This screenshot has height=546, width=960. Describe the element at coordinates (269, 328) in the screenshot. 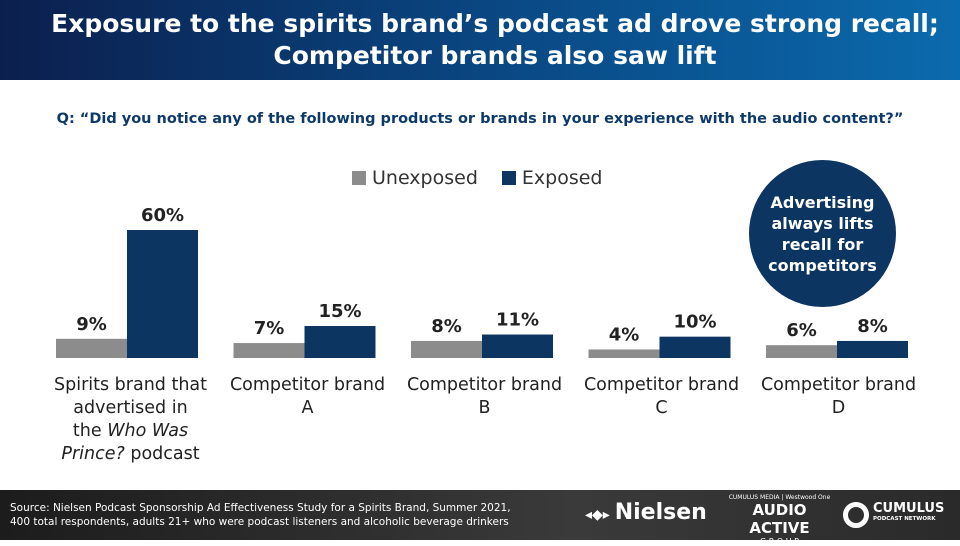

I see `data-label: 7%` at that location.